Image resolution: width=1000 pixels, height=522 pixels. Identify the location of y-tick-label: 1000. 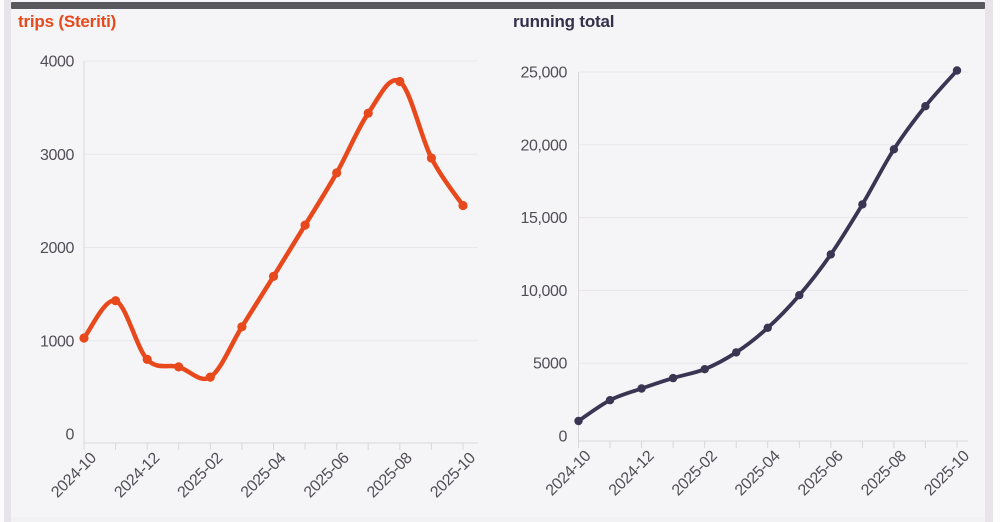
(57, 341).